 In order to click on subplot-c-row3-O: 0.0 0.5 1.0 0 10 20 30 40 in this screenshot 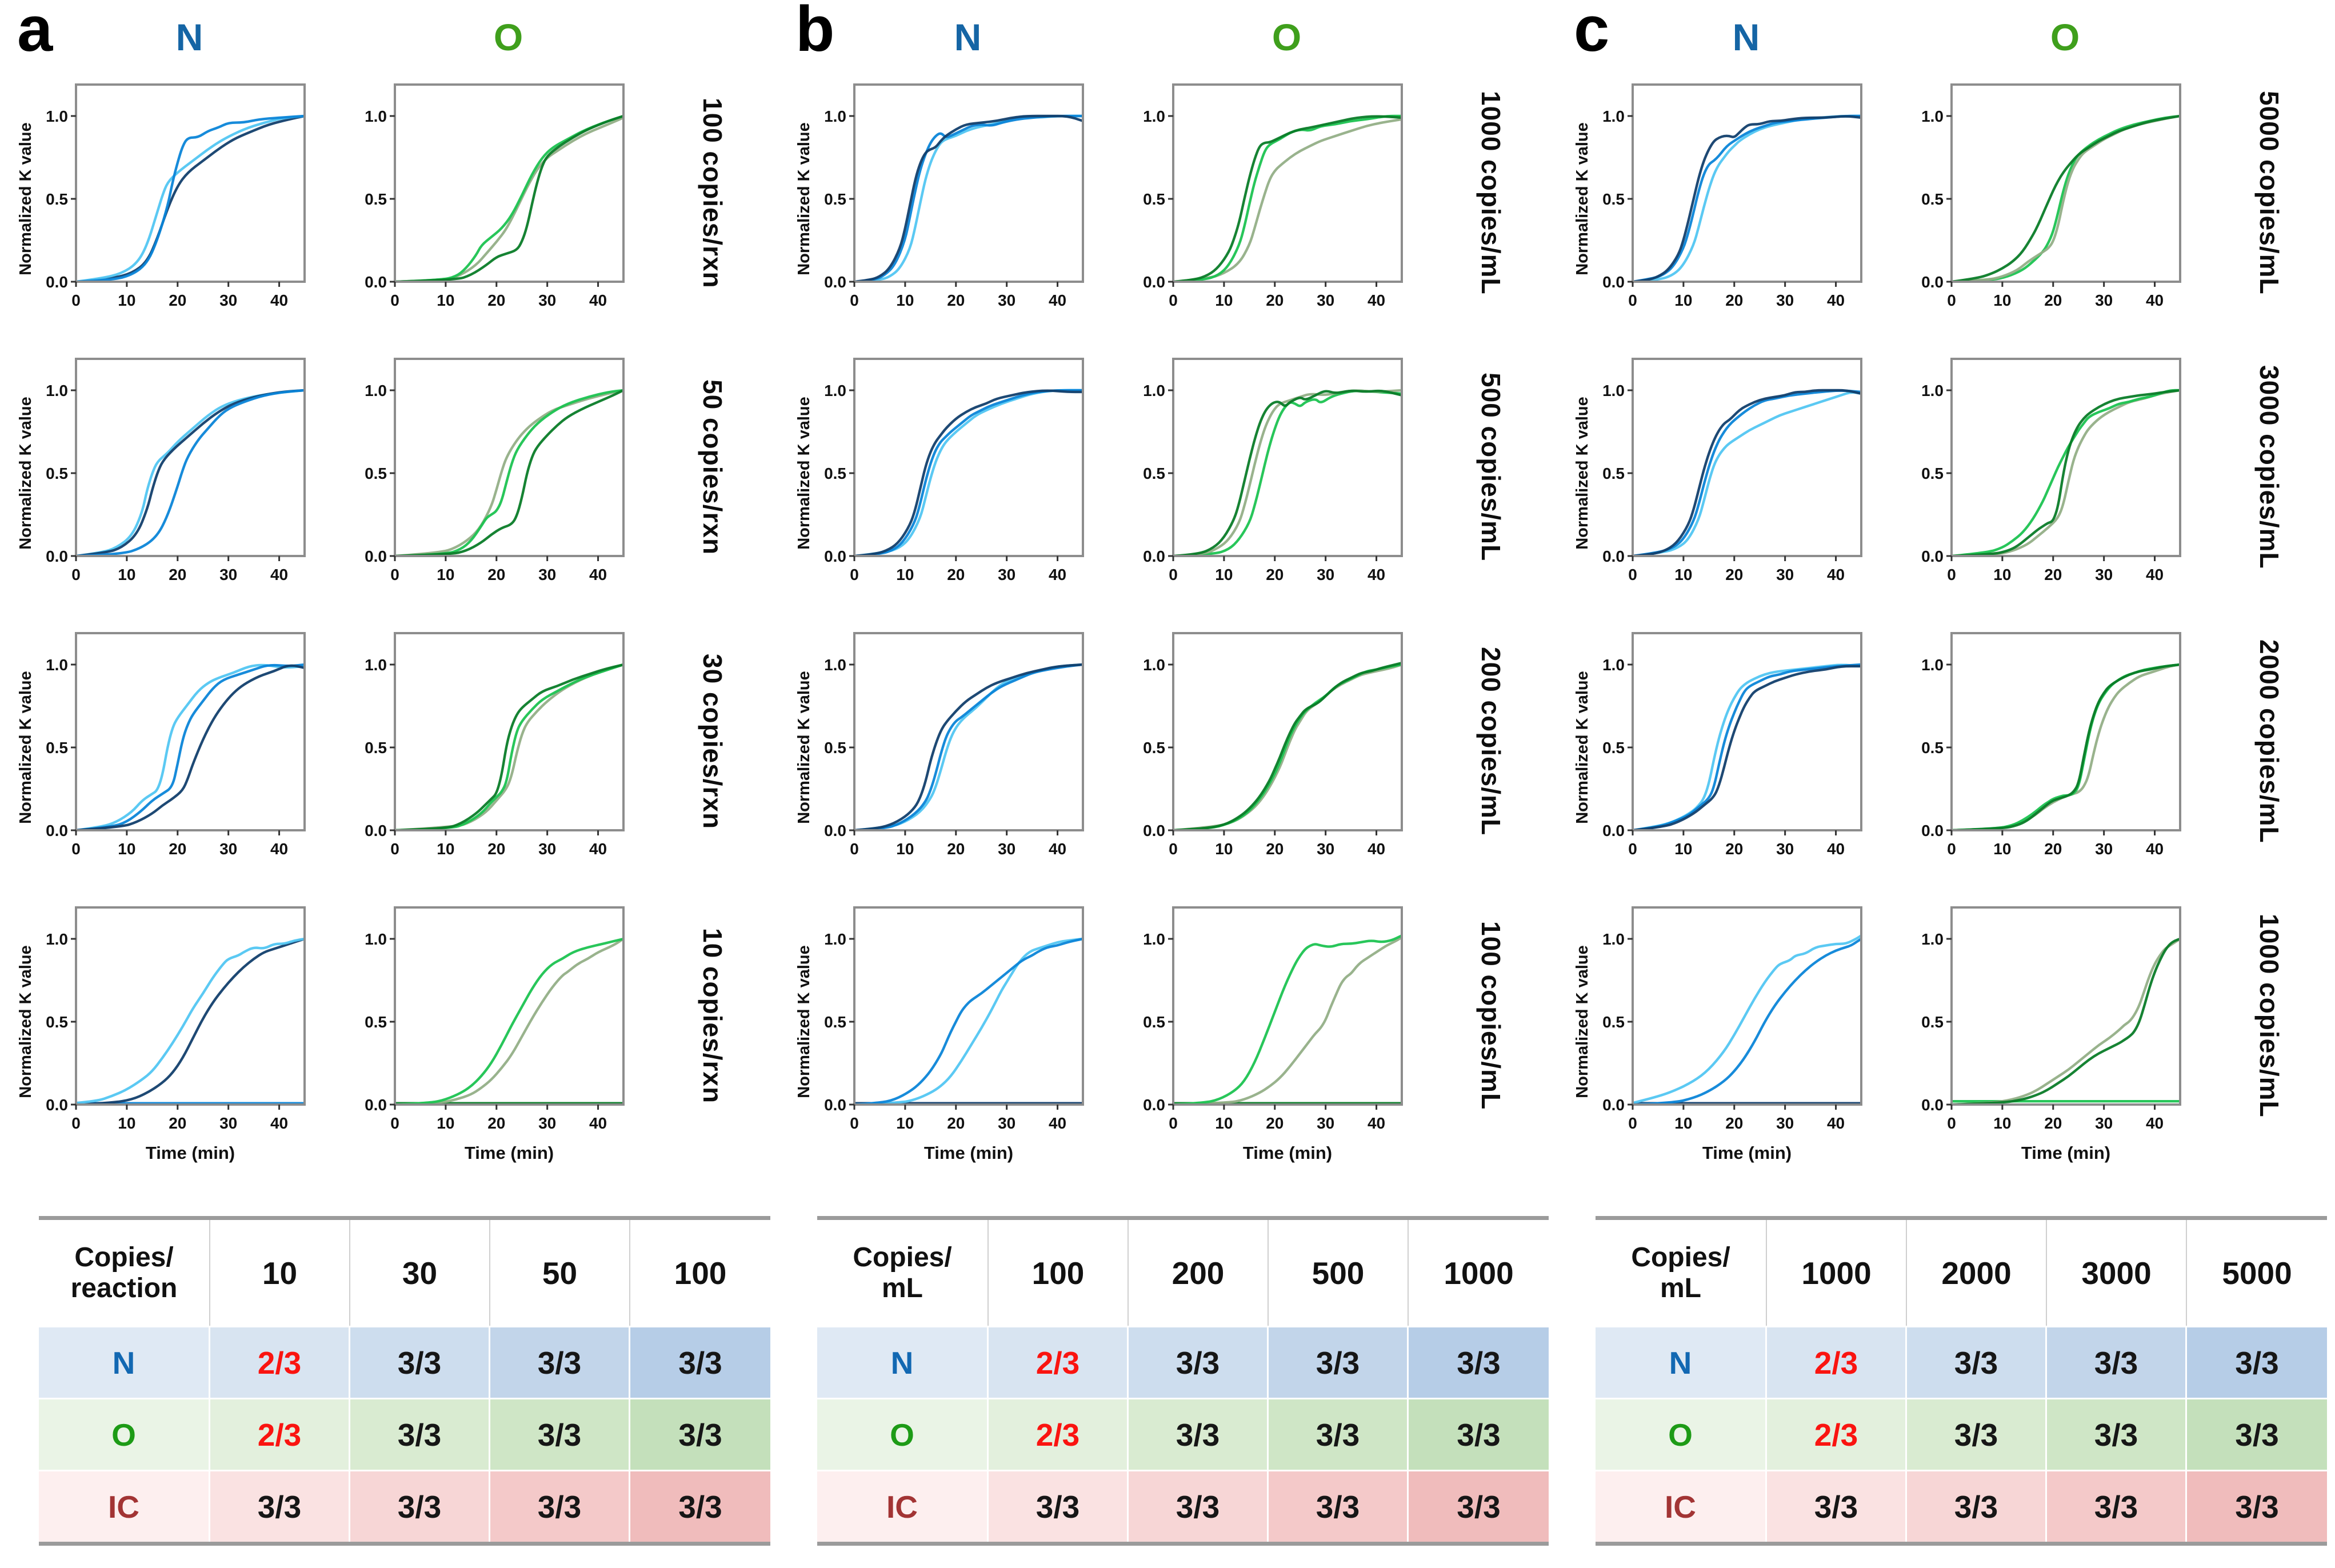, I will do `click(2051, 745)`.